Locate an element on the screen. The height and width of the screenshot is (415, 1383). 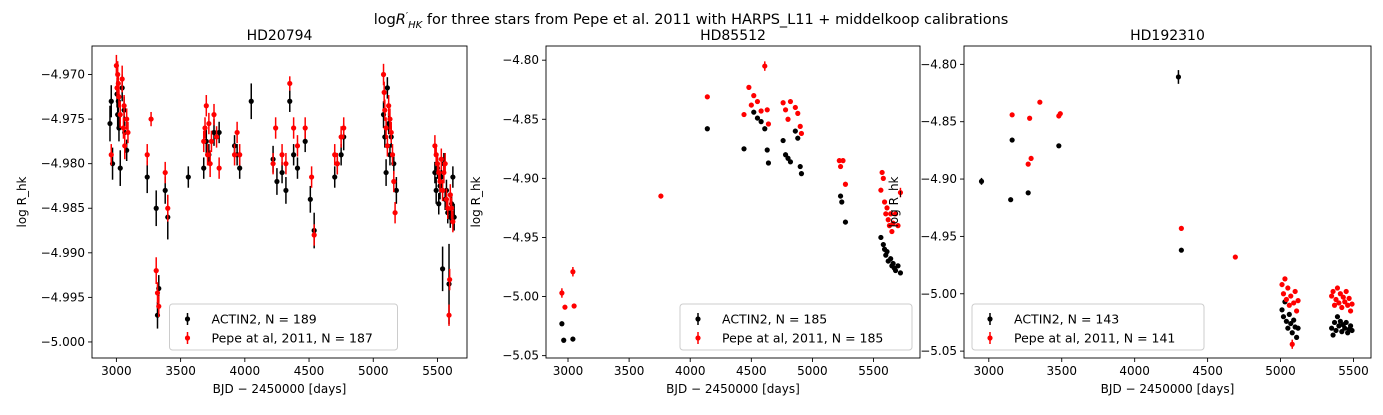
y-tick-label: −4.975 is located at coordinates (63, 119).